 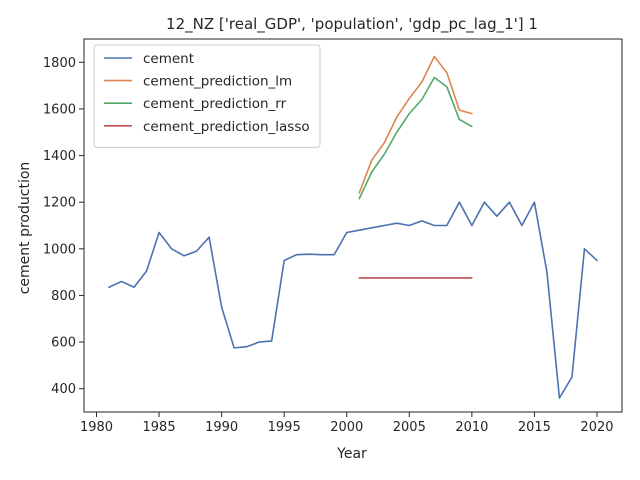 What do you see at coordinates (351, 454) in the screenshot?
I see `x-axis-title: Year` at bounding box center [351, 454].